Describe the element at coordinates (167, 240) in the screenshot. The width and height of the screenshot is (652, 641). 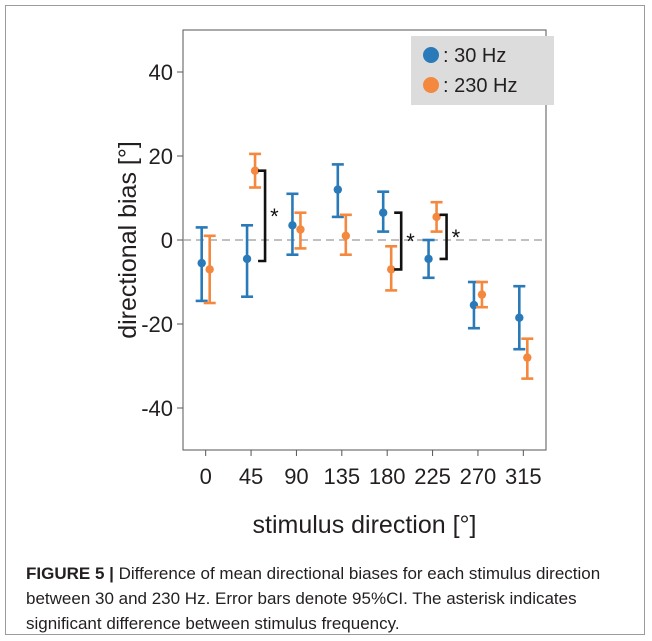
I see `y-tick-label: 0` at that location.